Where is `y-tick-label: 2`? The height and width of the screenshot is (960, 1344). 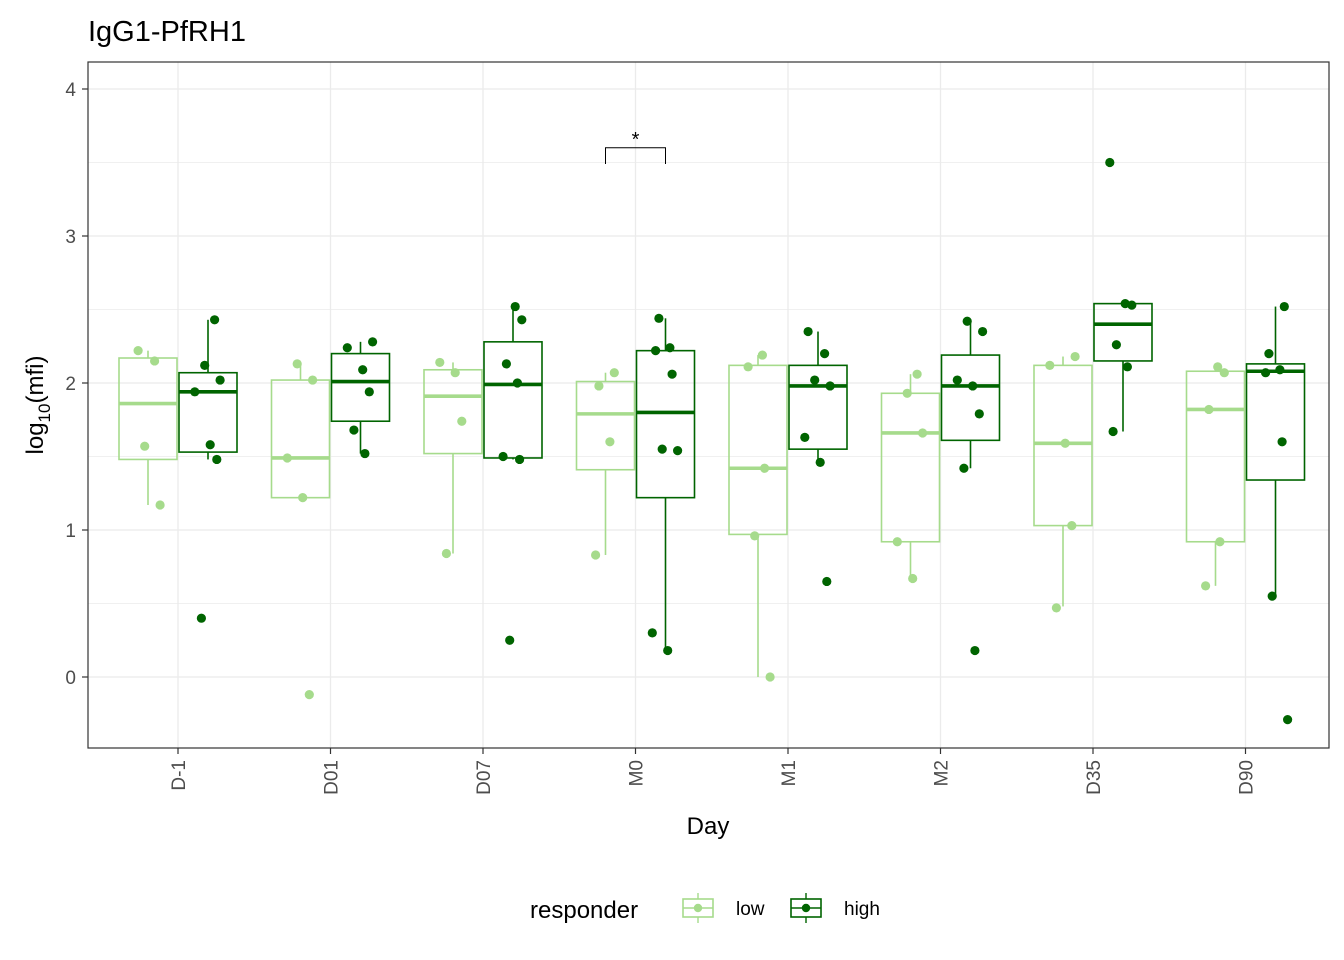
y-tick-label: 2 is located at coordinates (70, 384).